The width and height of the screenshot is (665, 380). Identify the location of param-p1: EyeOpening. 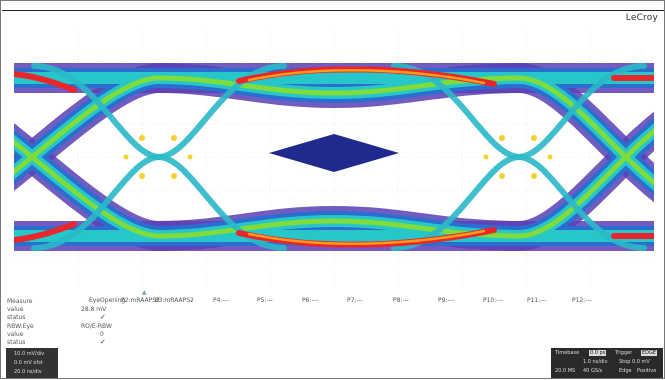
(107, 300).